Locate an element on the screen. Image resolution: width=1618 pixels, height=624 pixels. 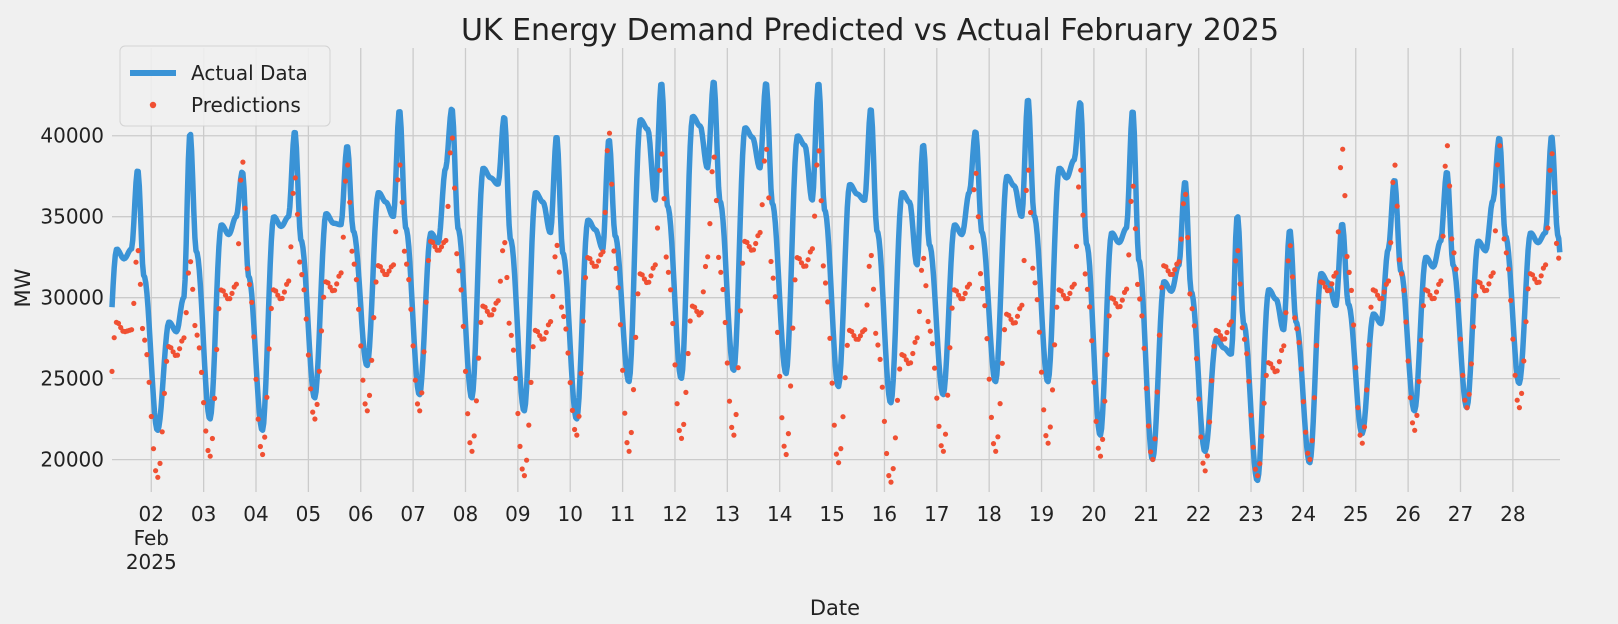
x-tick-label: 21 is located at coordinates (1146, 514).